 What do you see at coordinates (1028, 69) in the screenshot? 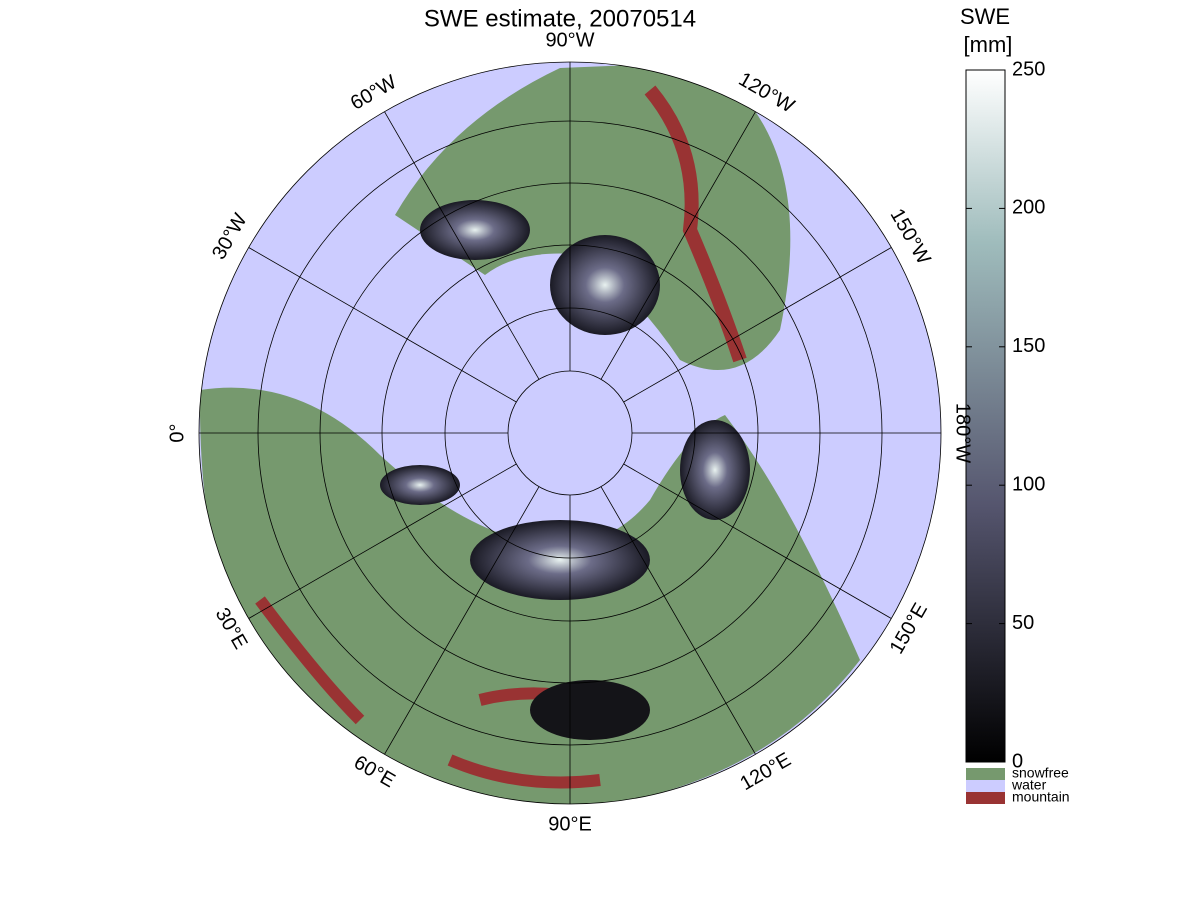
I see `colorbar-tick-label: 250` at bounding box center [1028, 69].